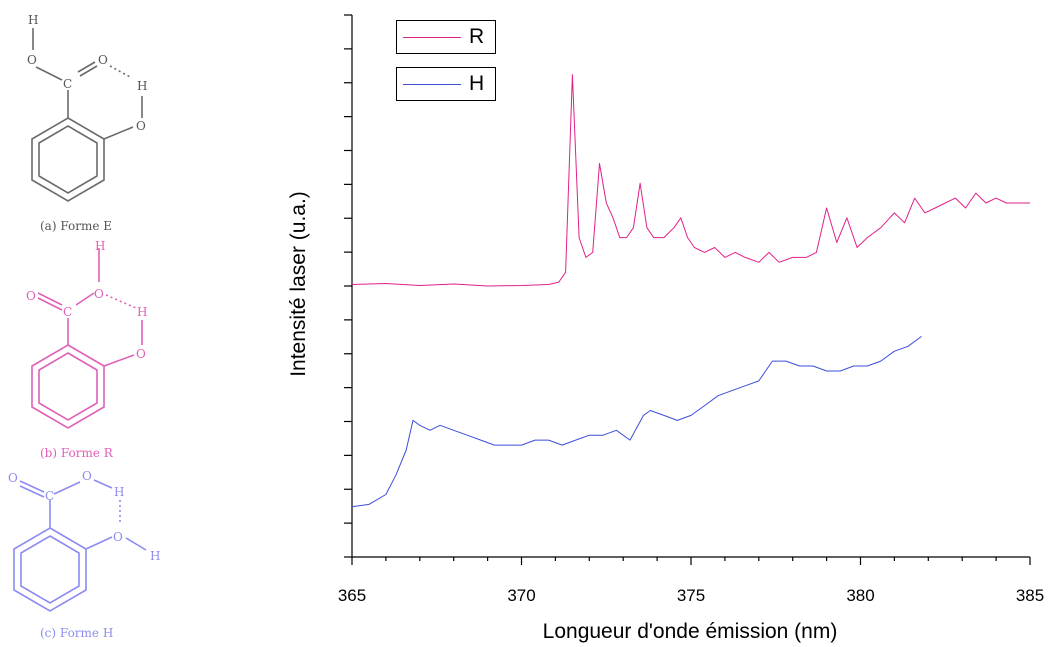  I want to click on legend-label-h: H, so click(477, 83).